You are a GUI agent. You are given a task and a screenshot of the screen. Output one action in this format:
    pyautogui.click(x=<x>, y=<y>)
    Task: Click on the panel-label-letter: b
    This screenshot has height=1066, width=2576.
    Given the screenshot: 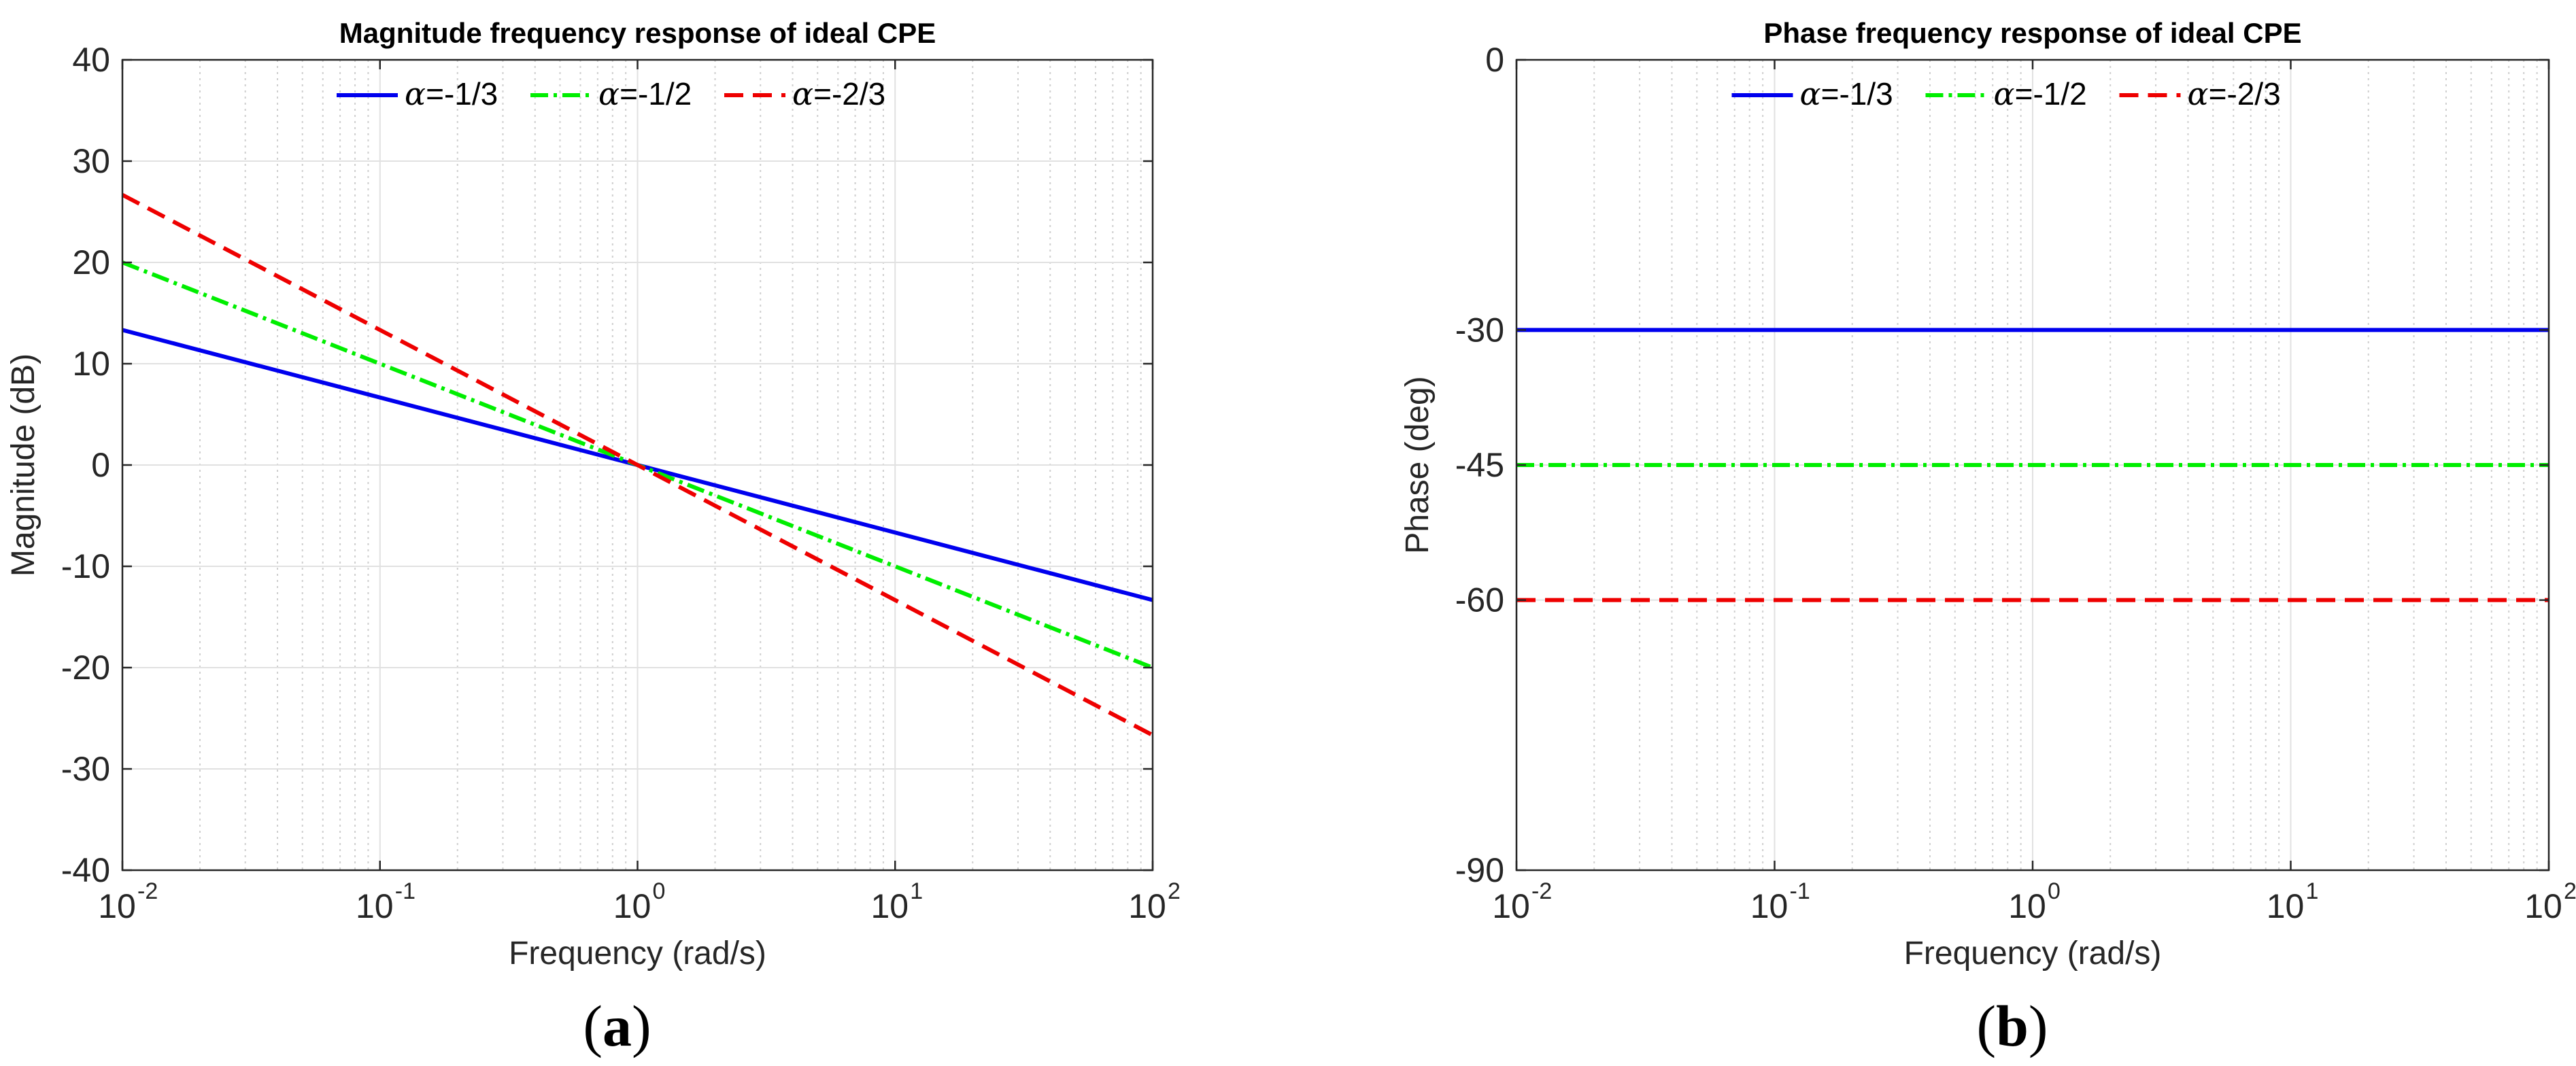 What is the action you would take?
    pyautogui.click(x=2012, y=1026)
    